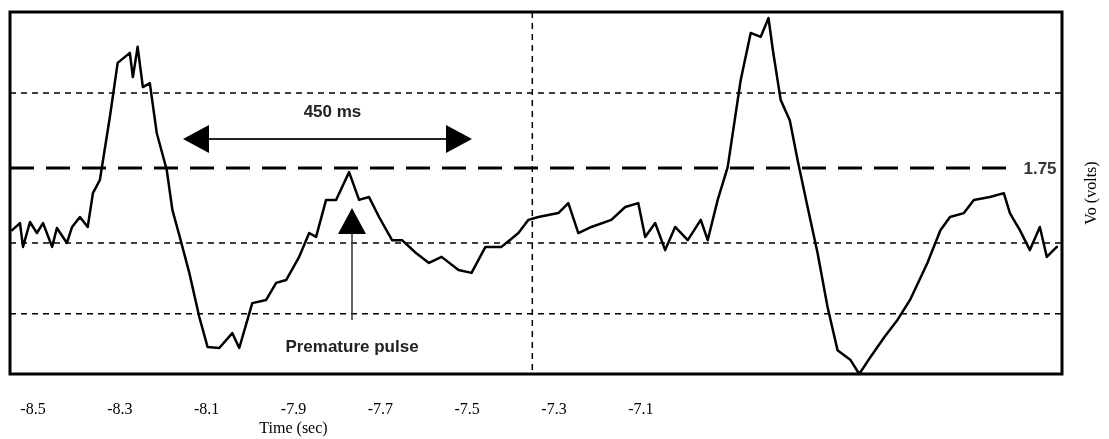 The image size is (1109, 439). What do you see at coordinates (641, 408) in the screenshot?
I see `x-tick-label: -7.1` at bounding box center [641, 408].